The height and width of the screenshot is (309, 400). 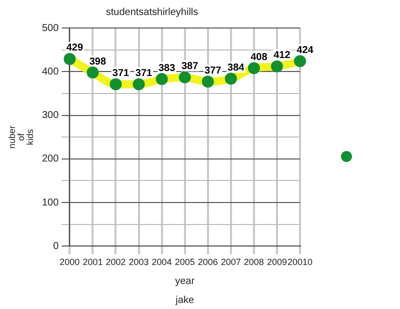 What do you see at coordinates (97, 62) in the screenshot?
I see `data-label: 398` at bounding box center [97, 62].